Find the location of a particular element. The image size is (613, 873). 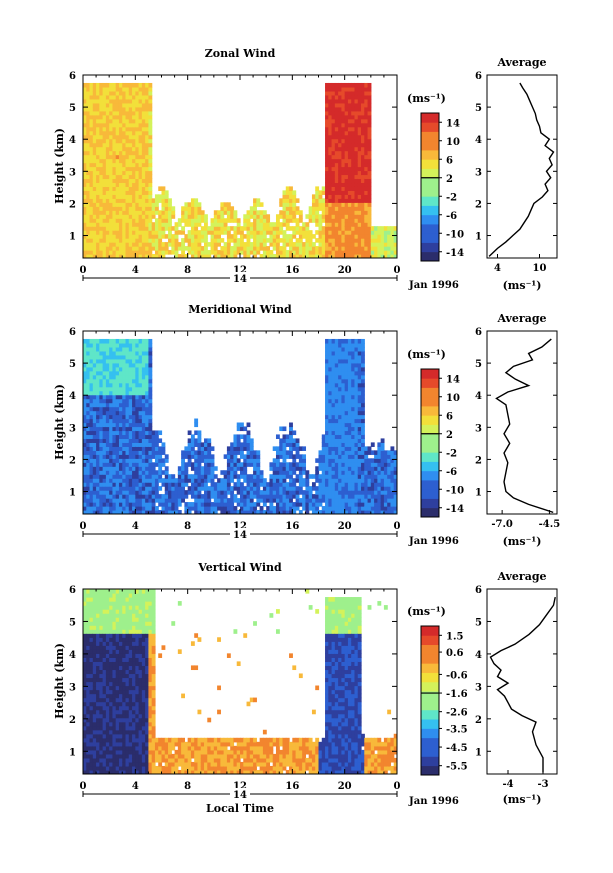

colorbar-segment is located at coordinates (430, 485).